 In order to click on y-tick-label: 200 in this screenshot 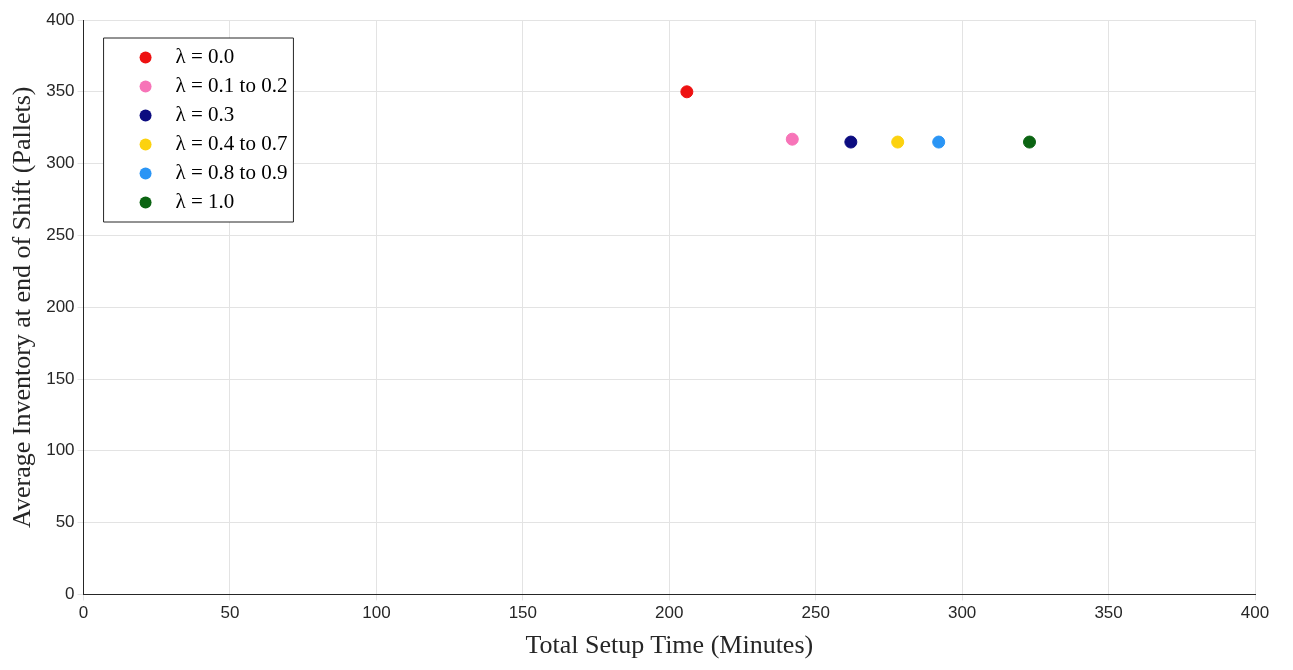, I will do `click(60, 306)`.